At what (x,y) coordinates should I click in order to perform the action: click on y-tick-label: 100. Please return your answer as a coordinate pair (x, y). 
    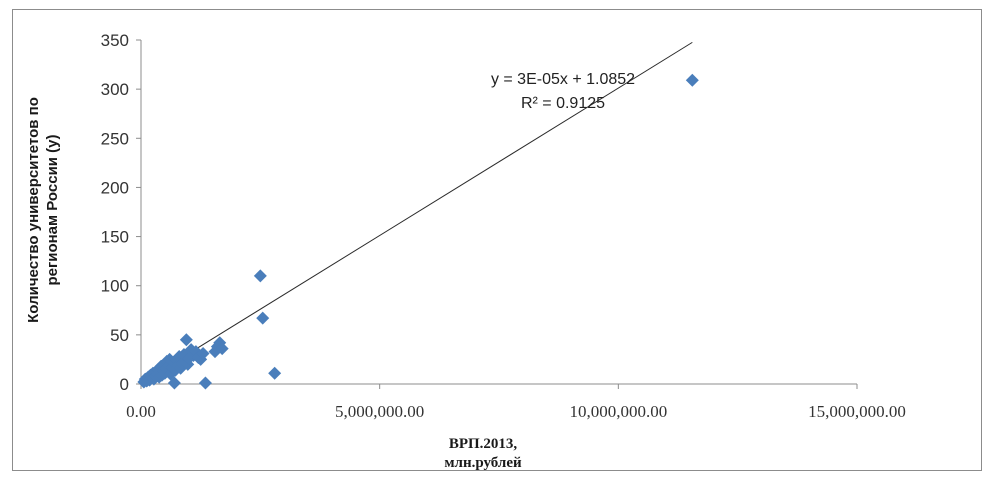
    Looking at the image, I should click on (115, 286).